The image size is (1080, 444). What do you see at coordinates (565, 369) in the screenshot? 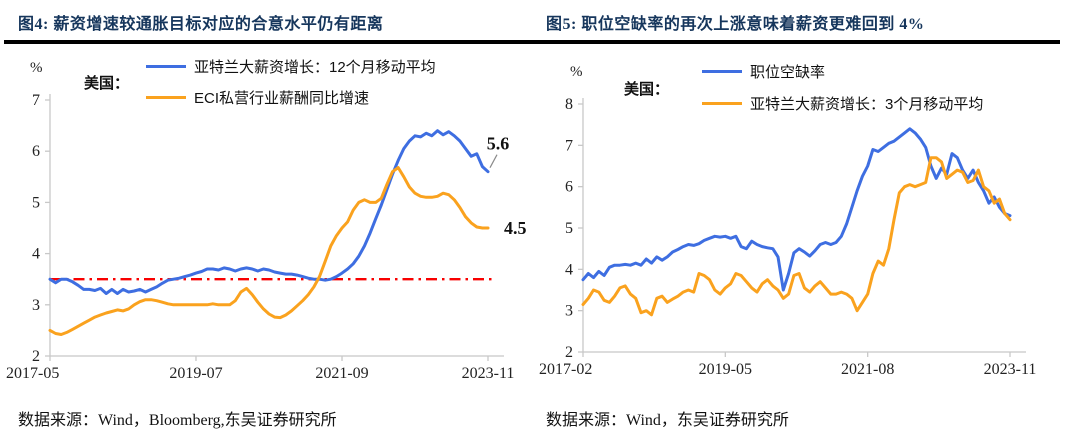
I see `svg-text: 2017-02` at bounding box center [565, 369].